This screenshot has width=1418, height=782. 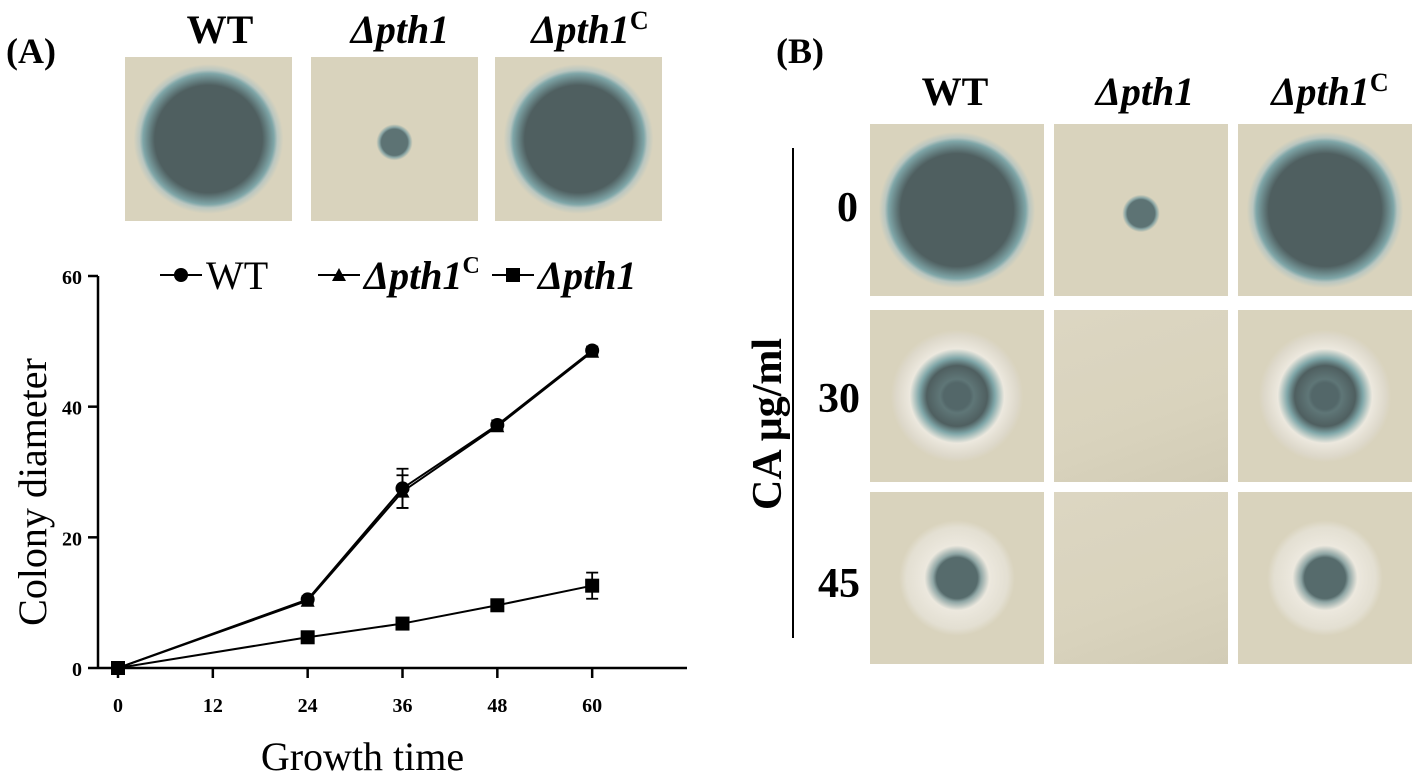 What do you see at coordinates (72, 278) in the screenshot?
I see `y-tick-label: 60` at bounding box center [72, 278].